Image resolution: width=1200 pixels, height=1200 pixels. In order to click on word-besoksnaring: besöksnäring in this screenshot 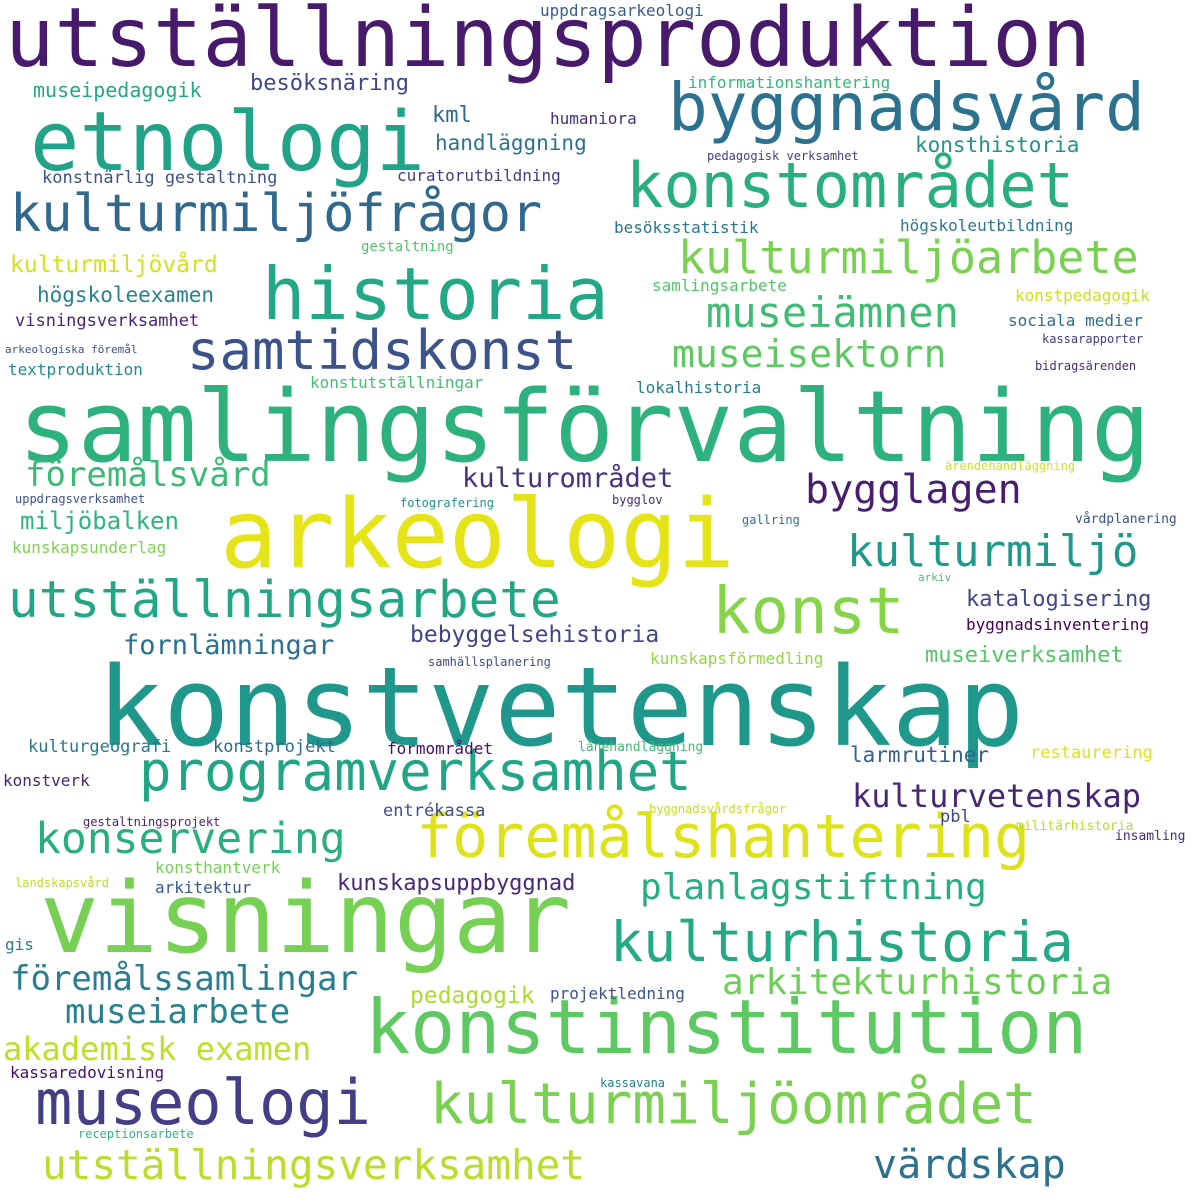, I will do `click(329, 83)`.